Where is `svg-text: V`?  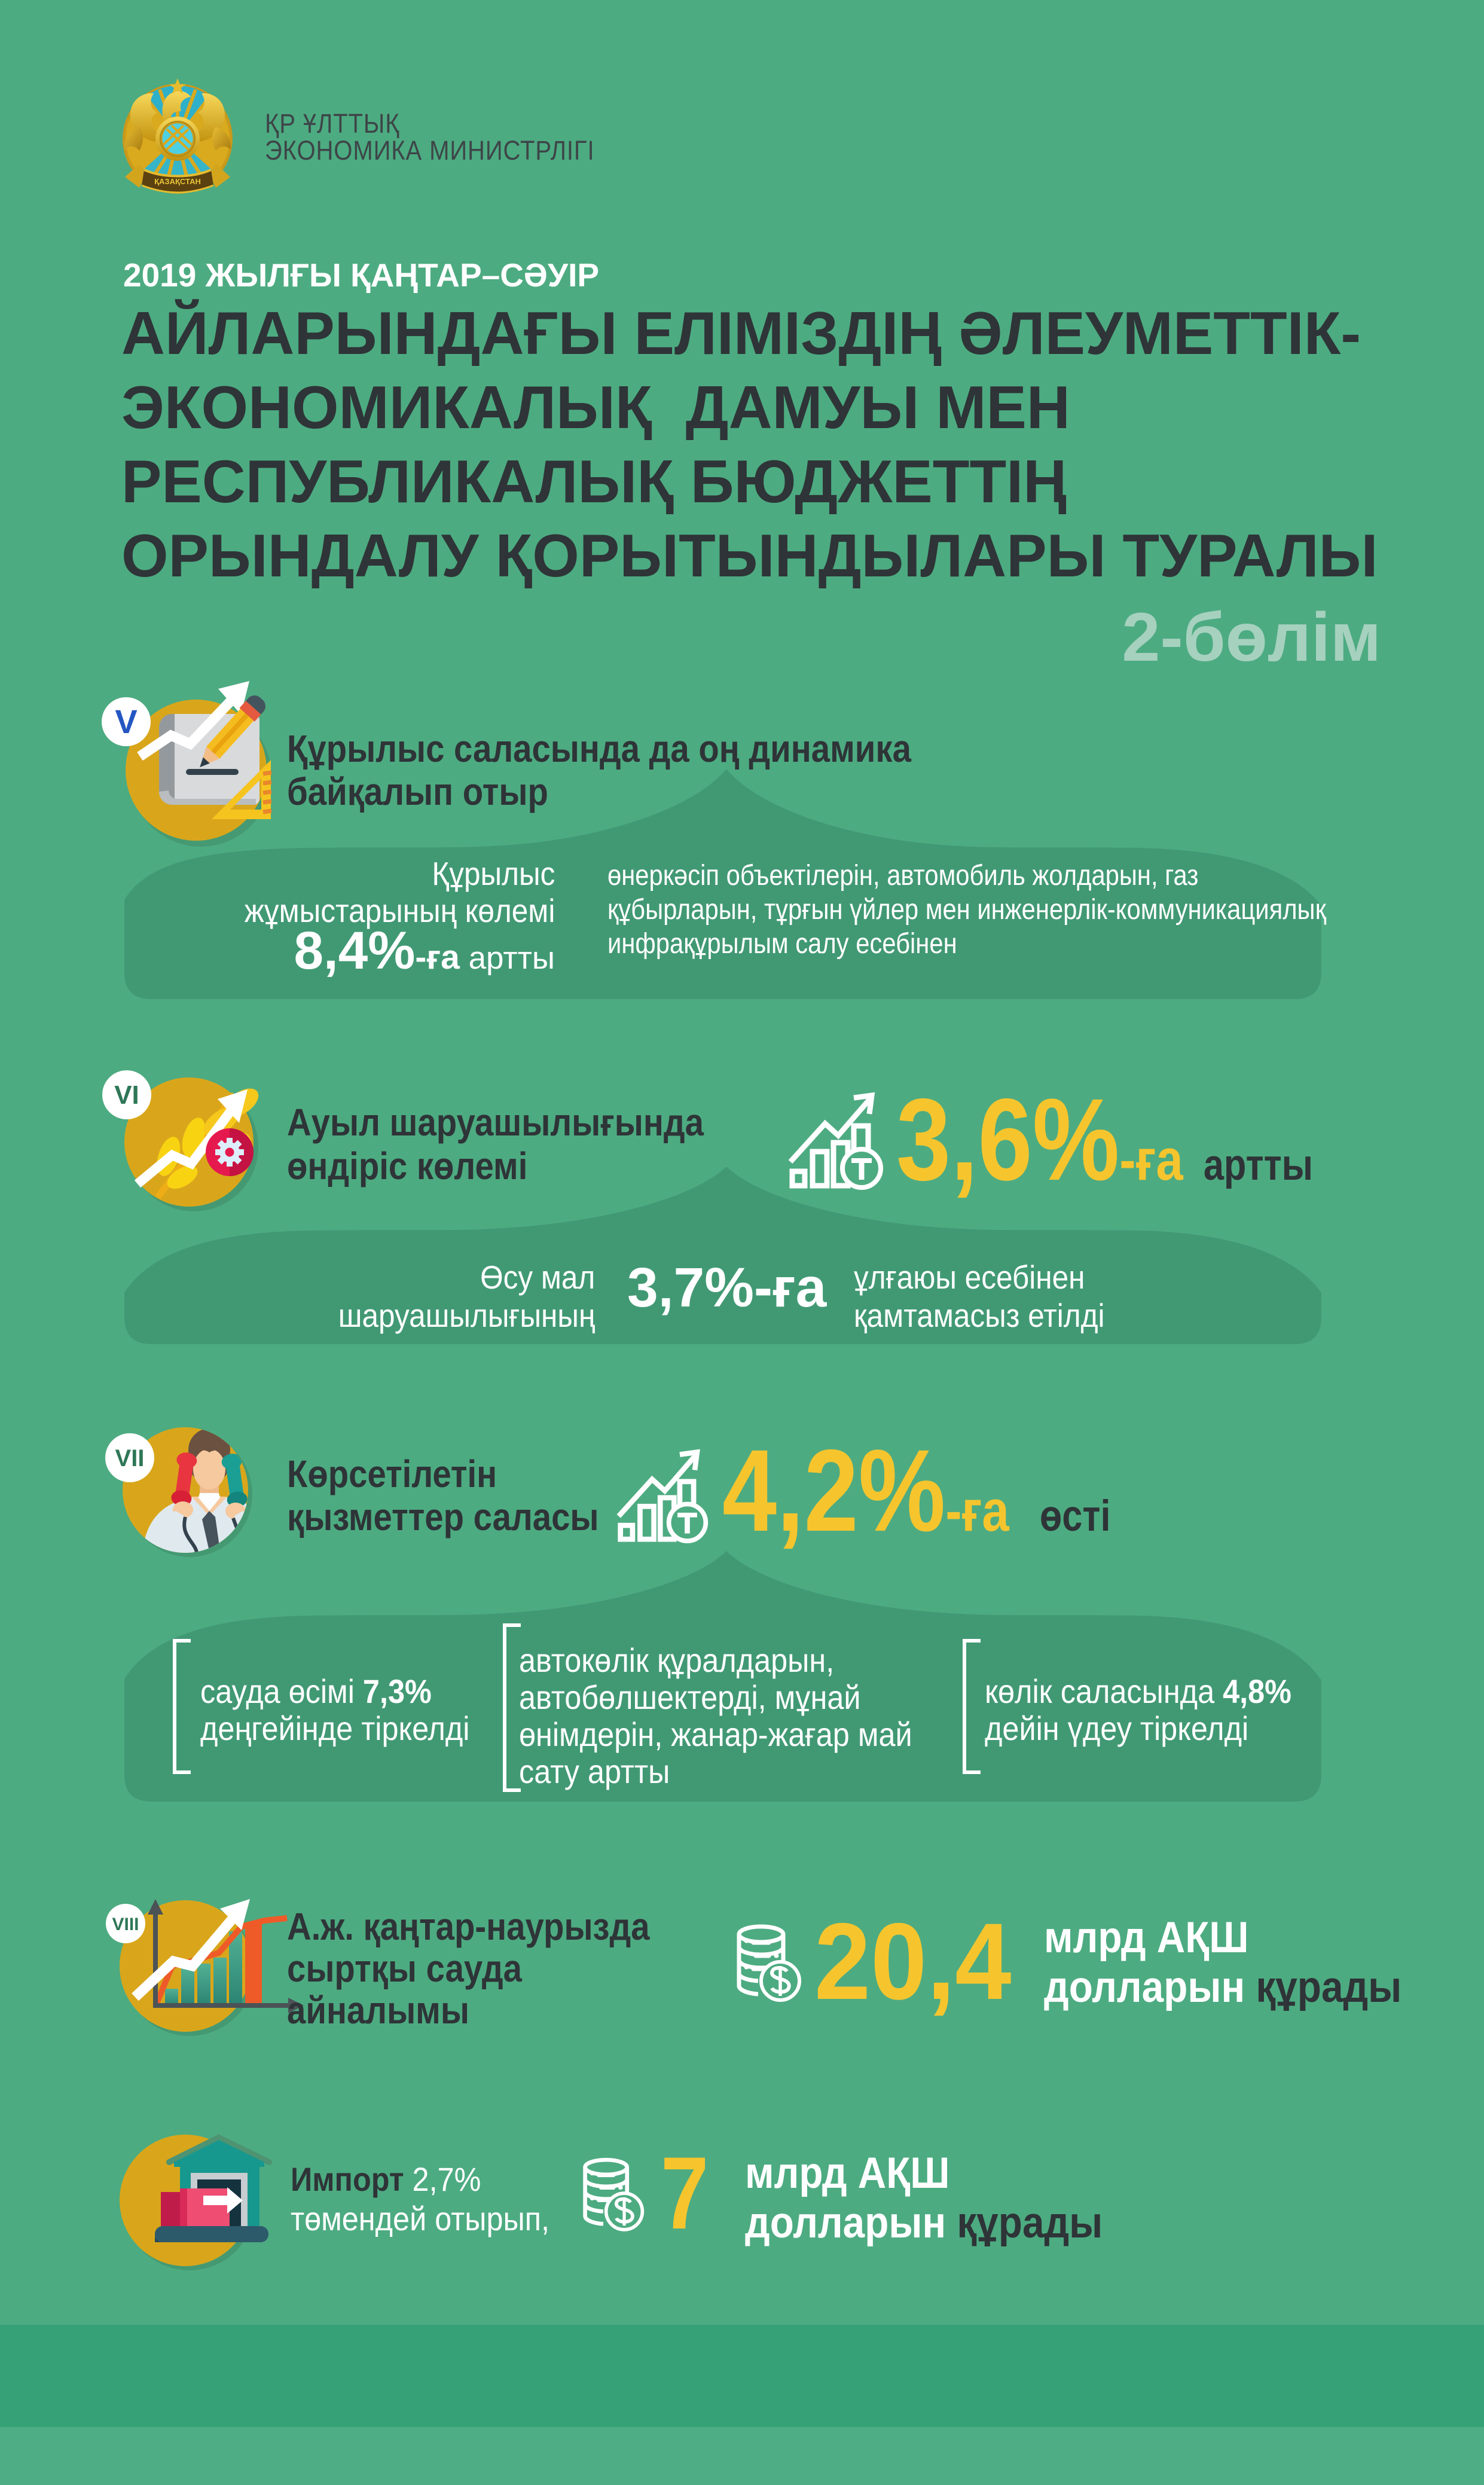 svg-text: V is located at coordinates (126, 721).